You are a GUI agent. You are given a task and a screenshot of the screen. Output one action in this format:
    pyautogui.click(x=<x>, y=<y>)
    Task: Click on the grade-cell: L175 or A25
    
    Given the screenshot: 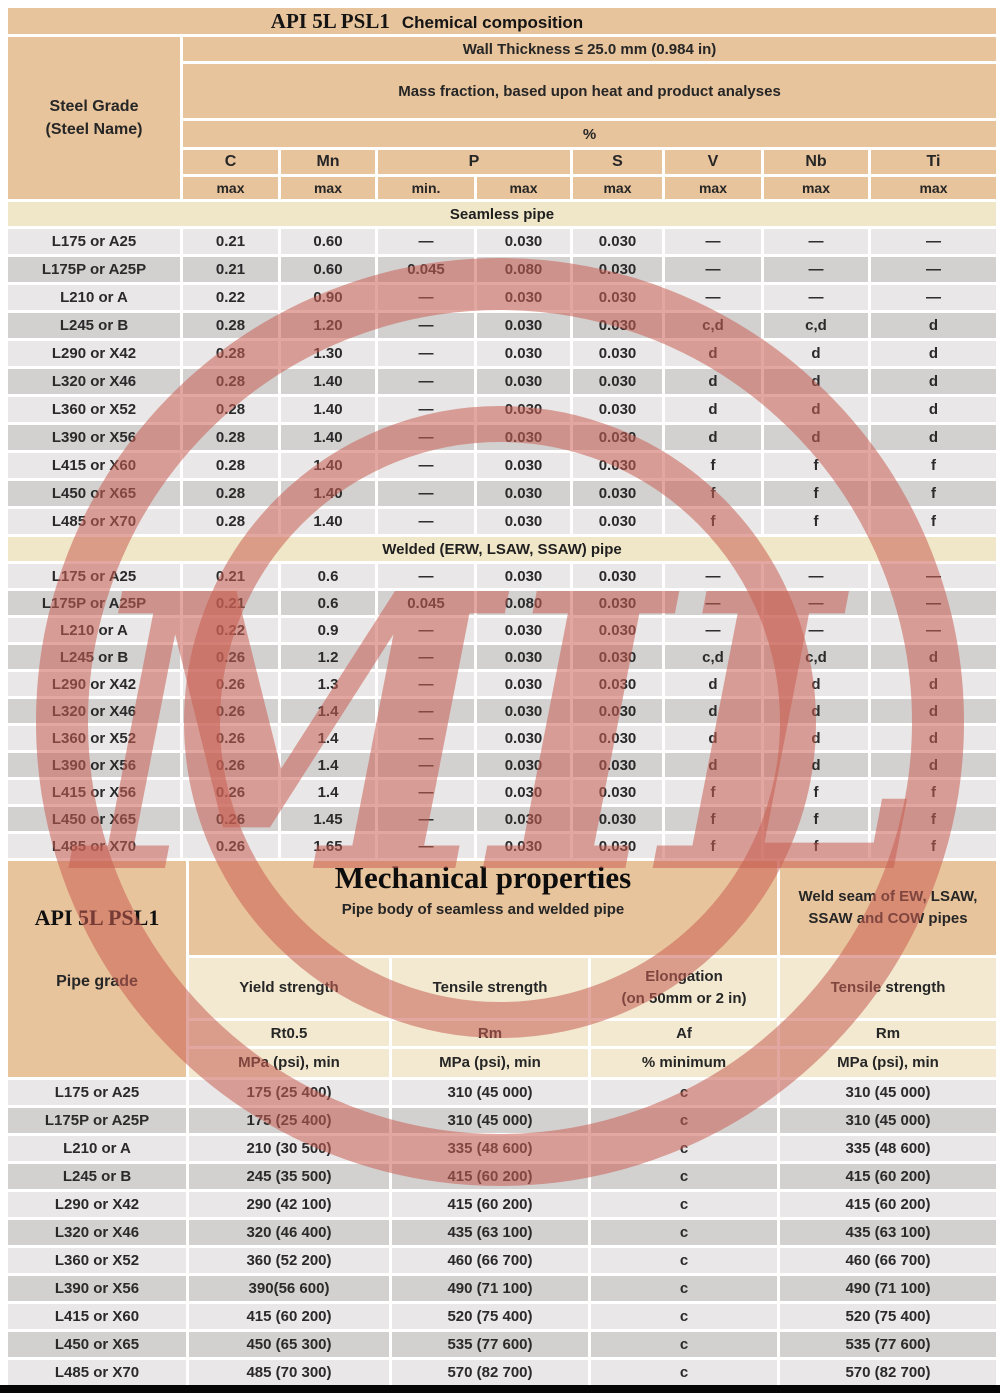 What is the action you would take?
    pyautogui.click(x=94, y=576)
    